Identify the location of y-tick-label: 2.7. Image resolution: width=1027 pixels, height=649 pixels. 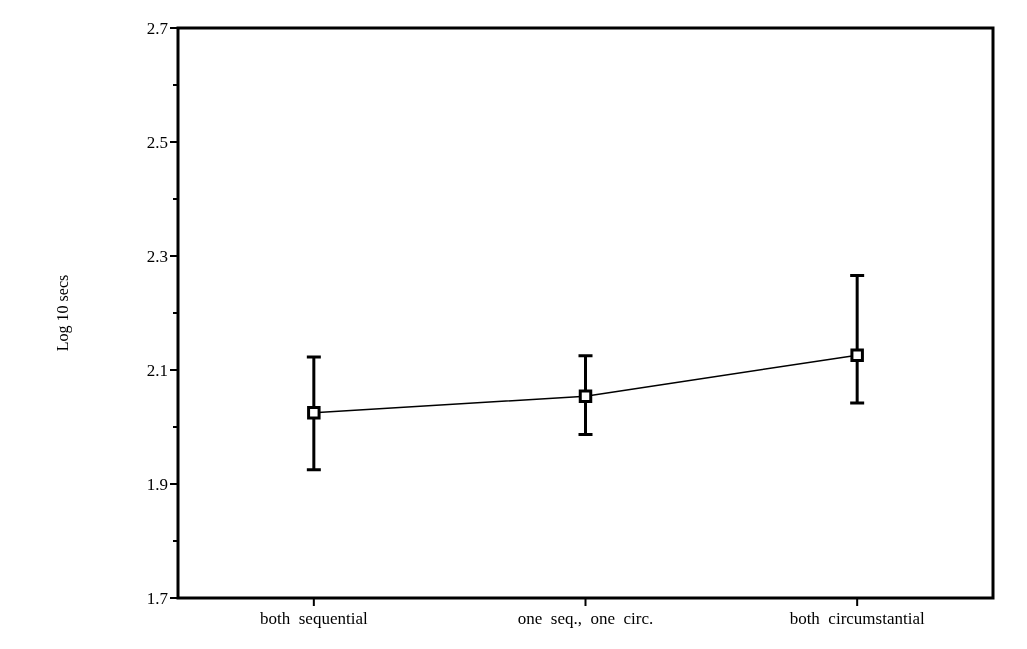
(157, 28).